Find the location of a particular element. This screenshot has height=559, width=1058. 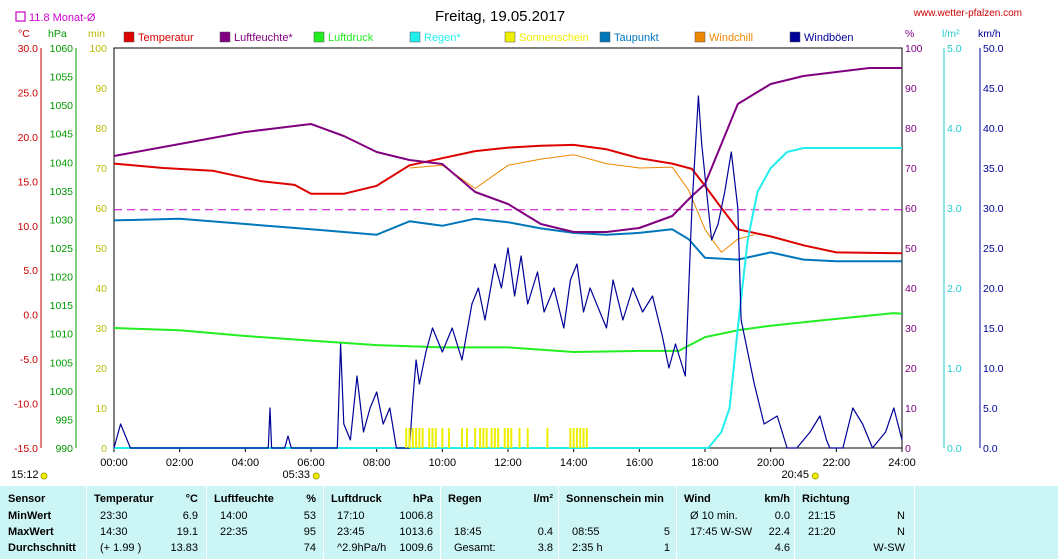

table-cell-value: 0.4 is located at coordinates (545, 532).